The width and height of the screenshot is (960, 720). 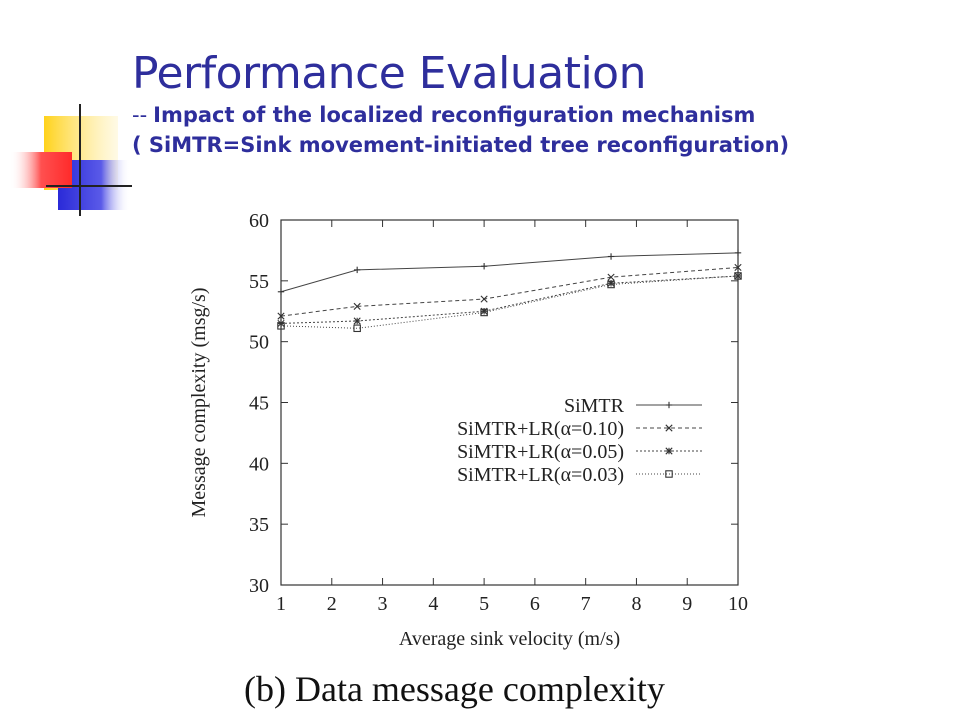 What do you see at coordinates (259, 221) in the screenshot?
I see `y-tick-label: 60` at bounding box center [259, 221].